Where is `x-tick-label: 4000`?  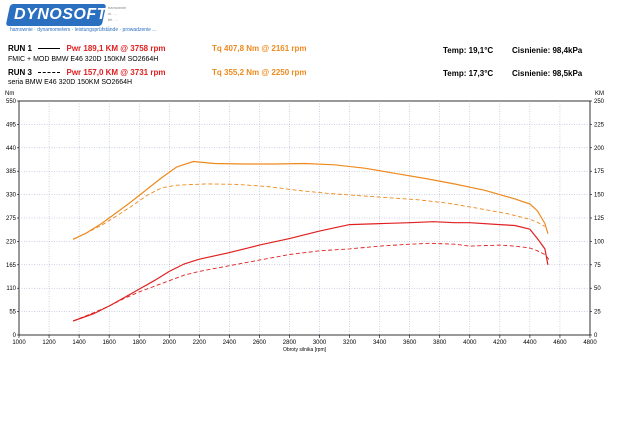 x-tick-label: 4000 is located at coordinates (470, 343).